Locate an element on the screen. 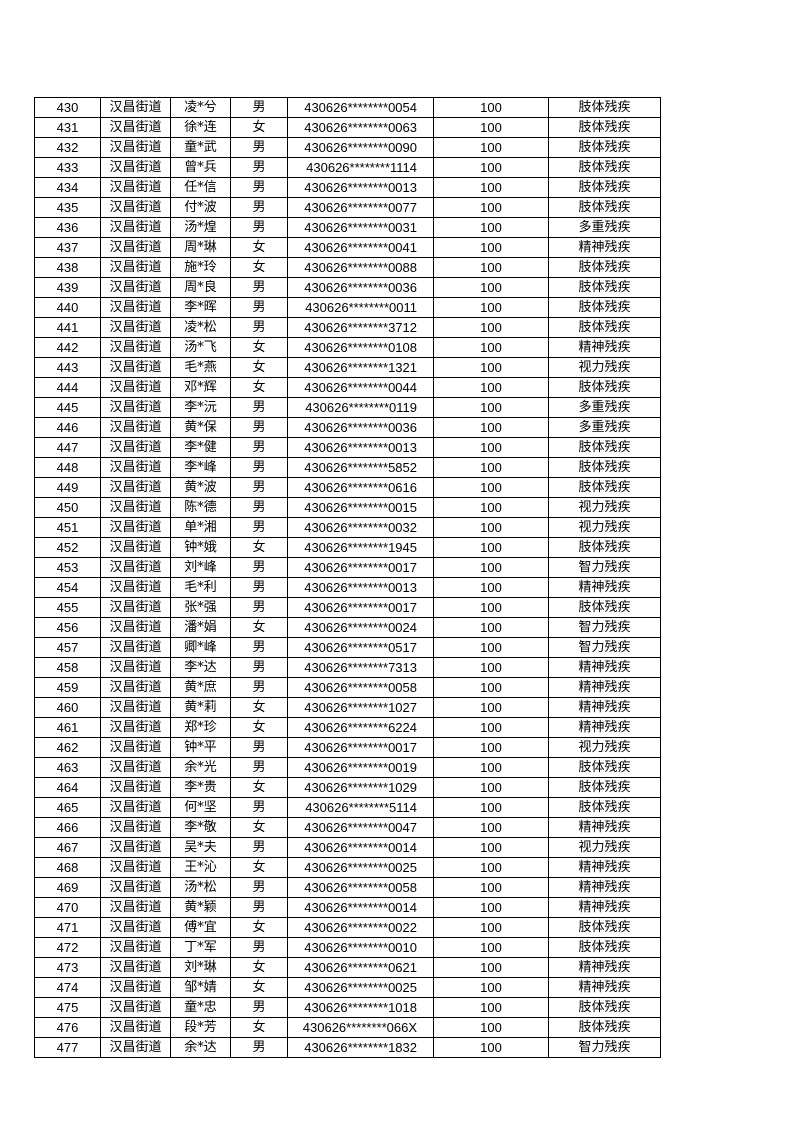 The width and height of the screenshot is (793, 1122). table-row: 461 汉昌街道 郑*珍女 430626********6224 100 精神残疾 is located at coordinates (347, 727).